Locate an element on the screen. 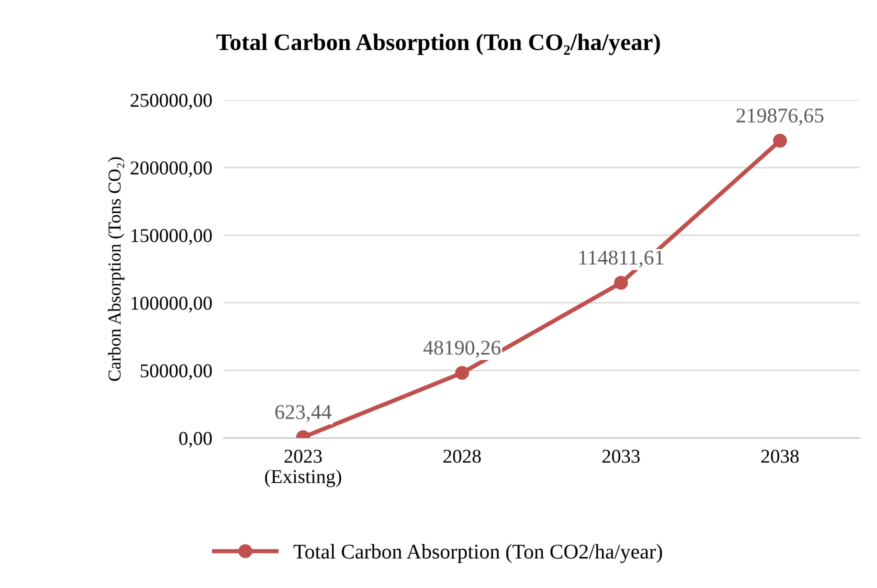 The image size is (877, 588). x-tick-label: 2038 is located at coordinates (780, 456).